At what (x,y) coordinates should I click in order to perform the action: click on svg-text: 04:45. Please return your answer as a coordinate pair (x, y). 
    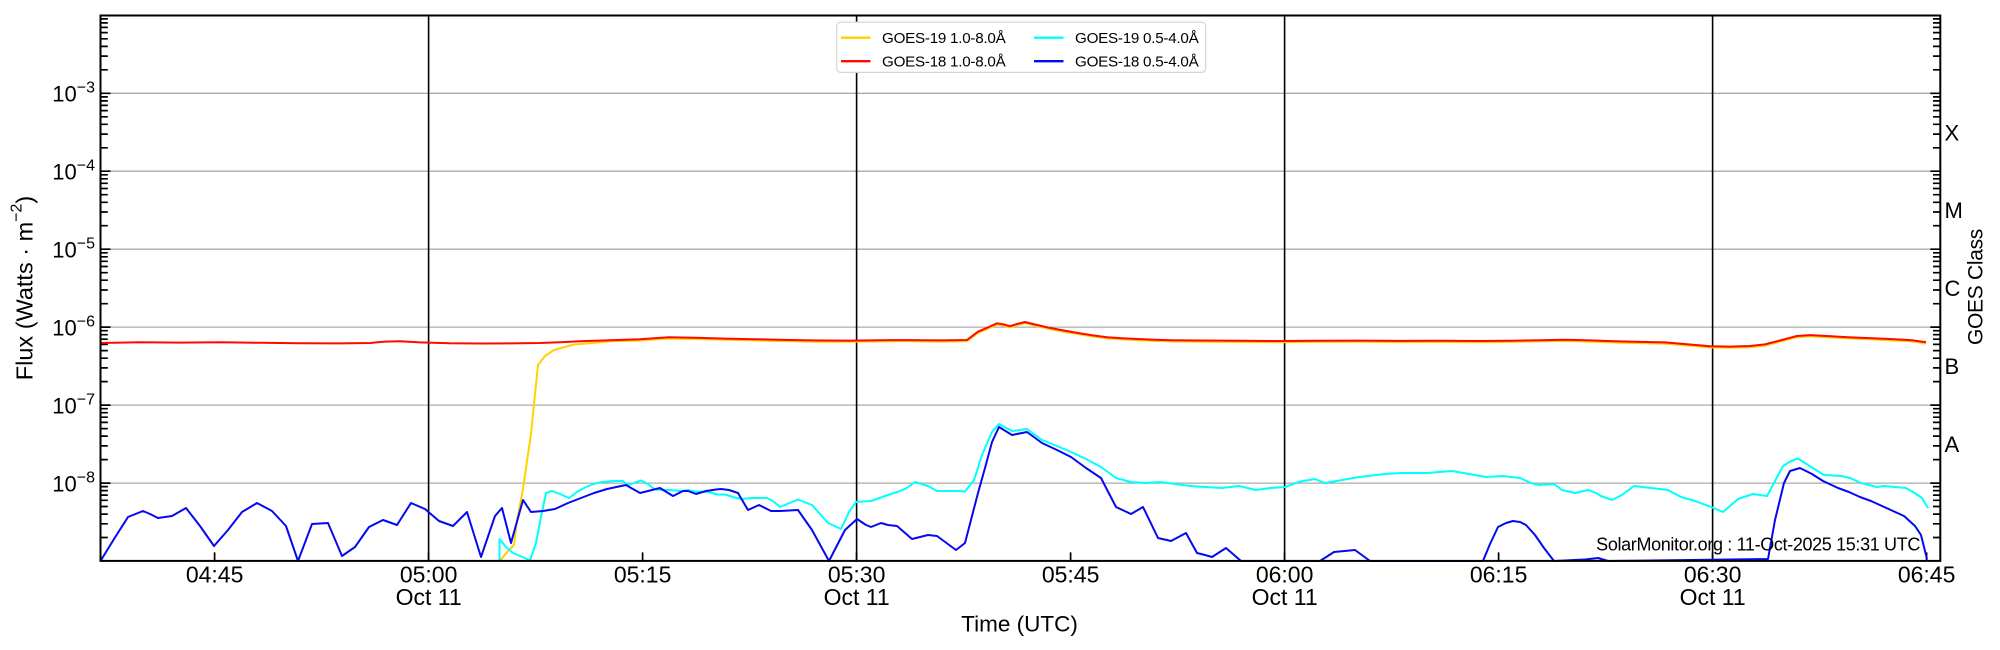
    Looking at the image, I should click on (215, 575).